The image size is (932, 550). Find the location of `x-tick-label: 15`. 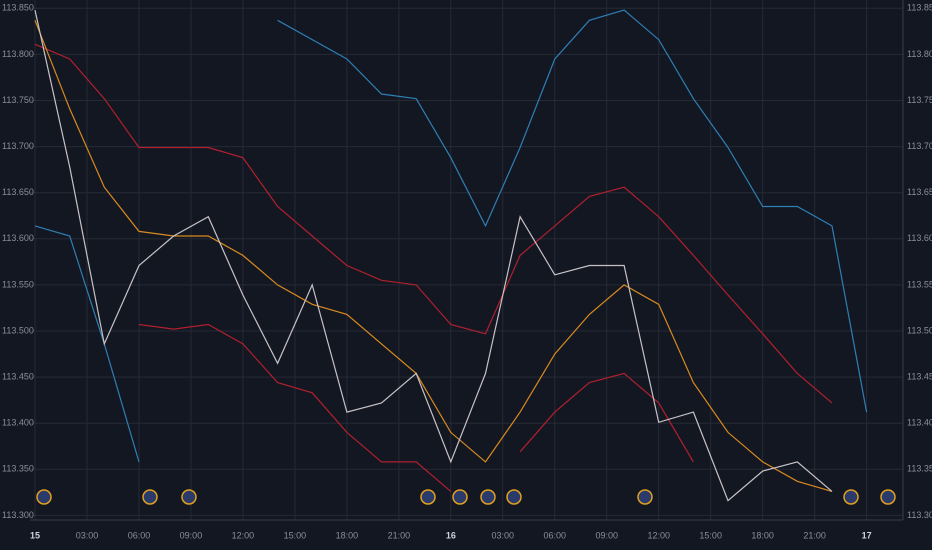

x-tick-label: 15 is located at coordinates (35, 535).